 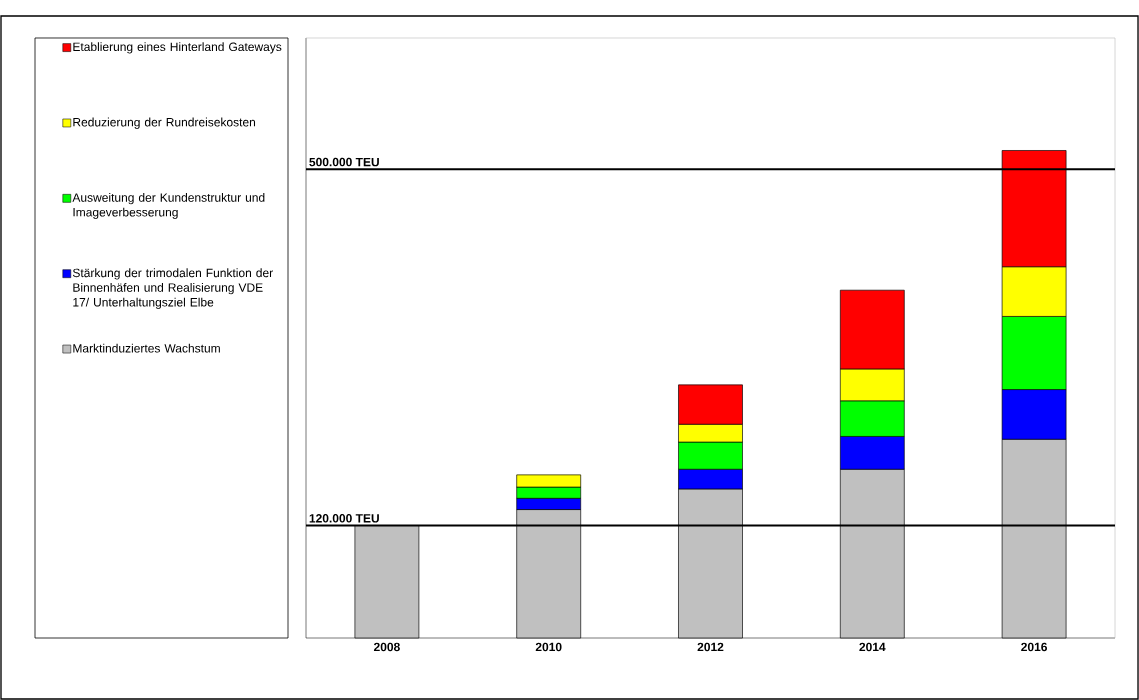 What do you see at coordinates (1034, 647) in the screenshot?
I see `x-tick-label: 2016` at bounding box center [1034, 647].